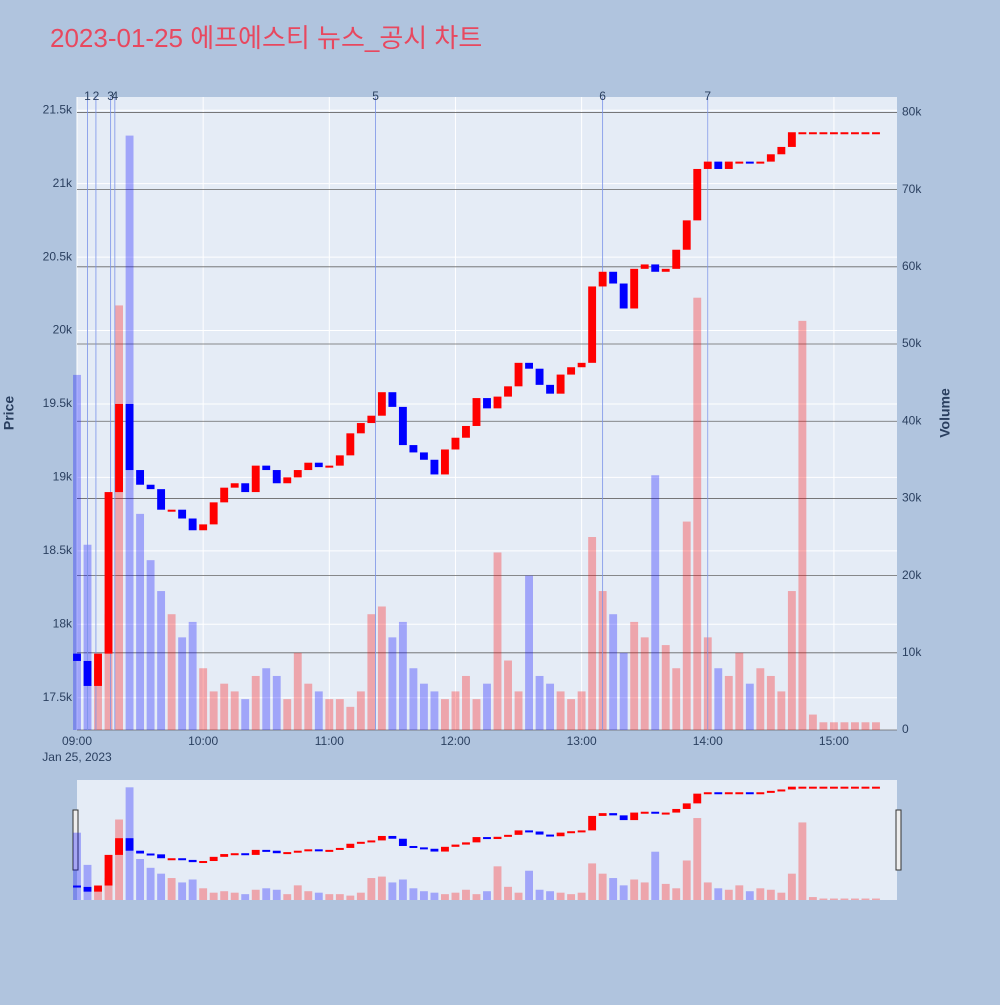  I want to click on y-tick-label: 20.5k, so click(58, 256).